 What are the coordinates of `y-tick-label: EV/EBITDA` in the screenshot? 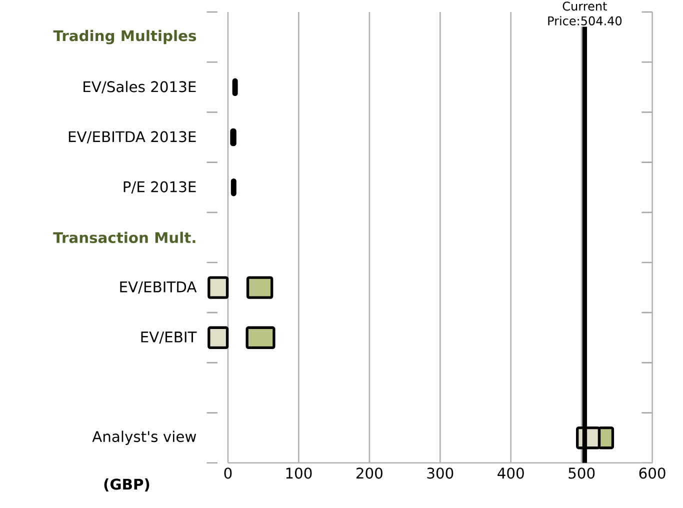 It's located at (158, 287).